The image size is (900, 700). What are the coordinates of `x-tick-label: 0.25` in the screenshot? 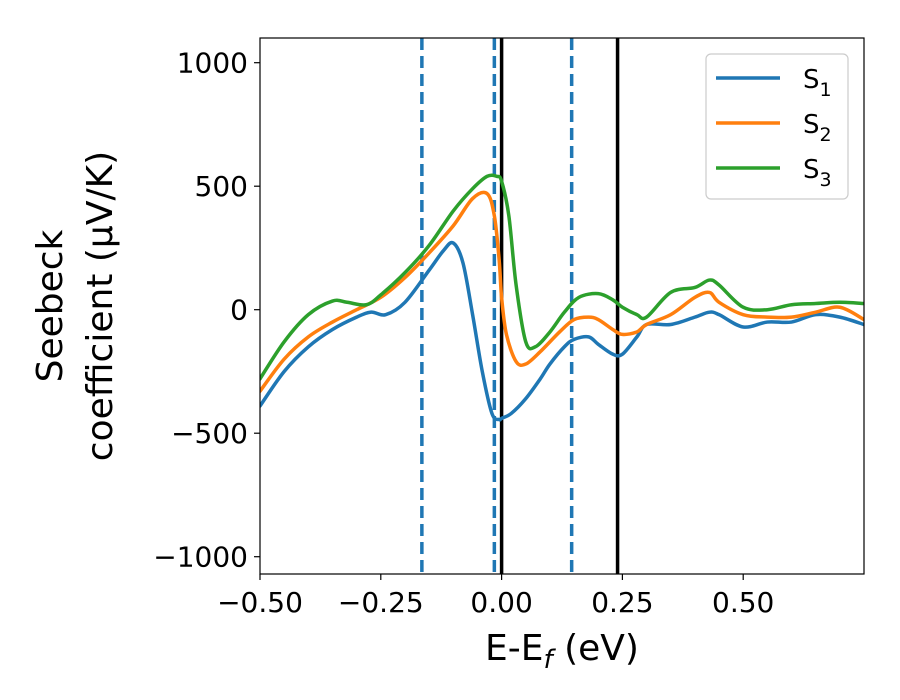 It's located at (622, 602).